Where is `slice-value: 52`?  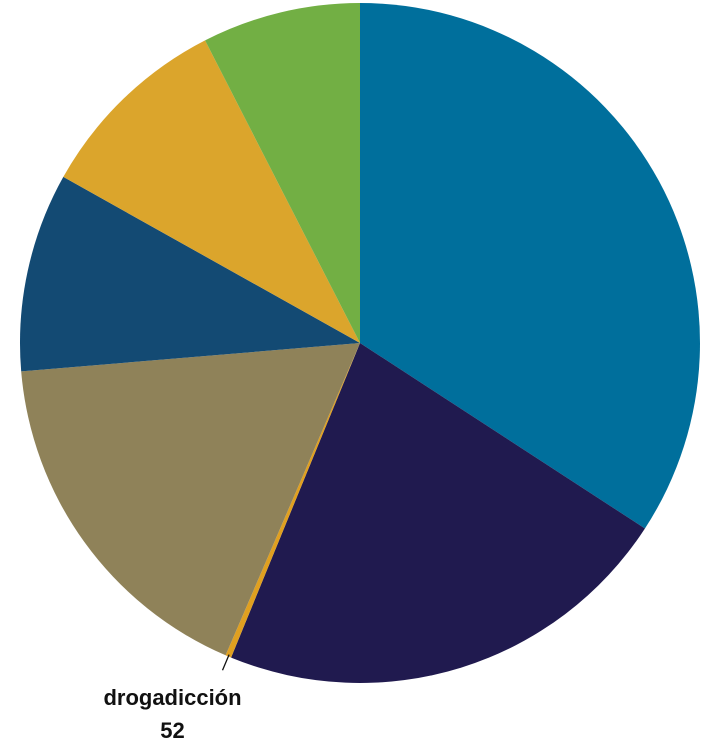
slice-value: 52 is located at coordinates (172, 730).